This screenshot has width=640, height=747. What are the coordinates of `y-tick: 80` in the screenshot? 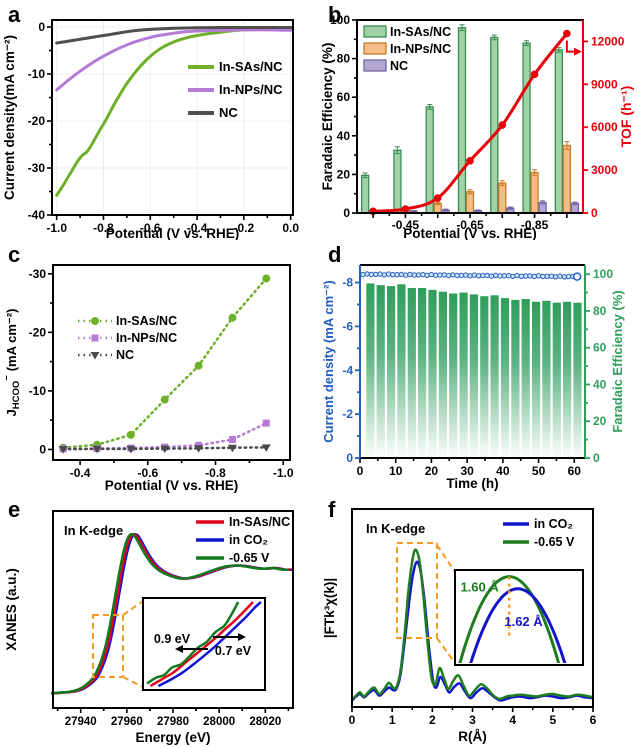 It's located at (344, 59).